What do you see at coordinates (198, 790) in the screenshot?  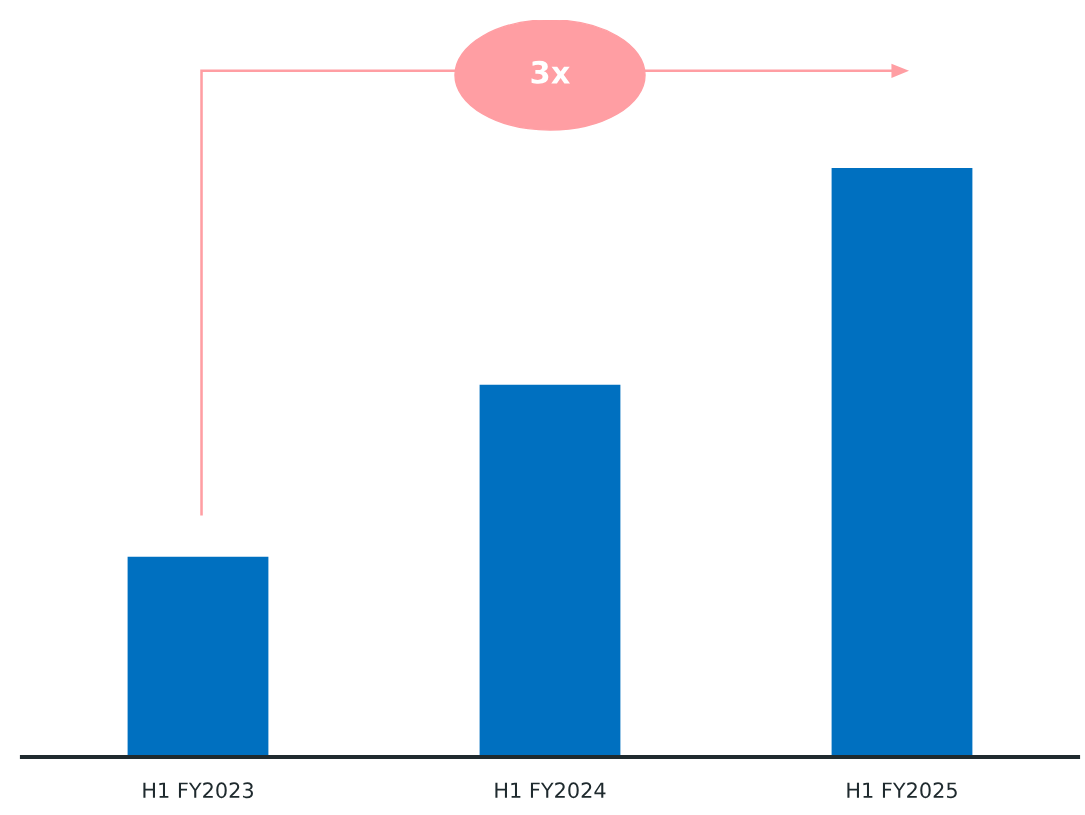 I see `x-tick-label: H1 FY2023` at bounding box center [198, 790].